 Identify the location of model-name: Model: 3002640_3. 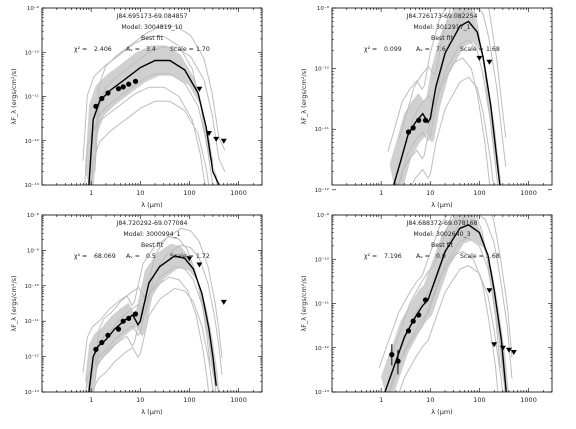
(441, 234).